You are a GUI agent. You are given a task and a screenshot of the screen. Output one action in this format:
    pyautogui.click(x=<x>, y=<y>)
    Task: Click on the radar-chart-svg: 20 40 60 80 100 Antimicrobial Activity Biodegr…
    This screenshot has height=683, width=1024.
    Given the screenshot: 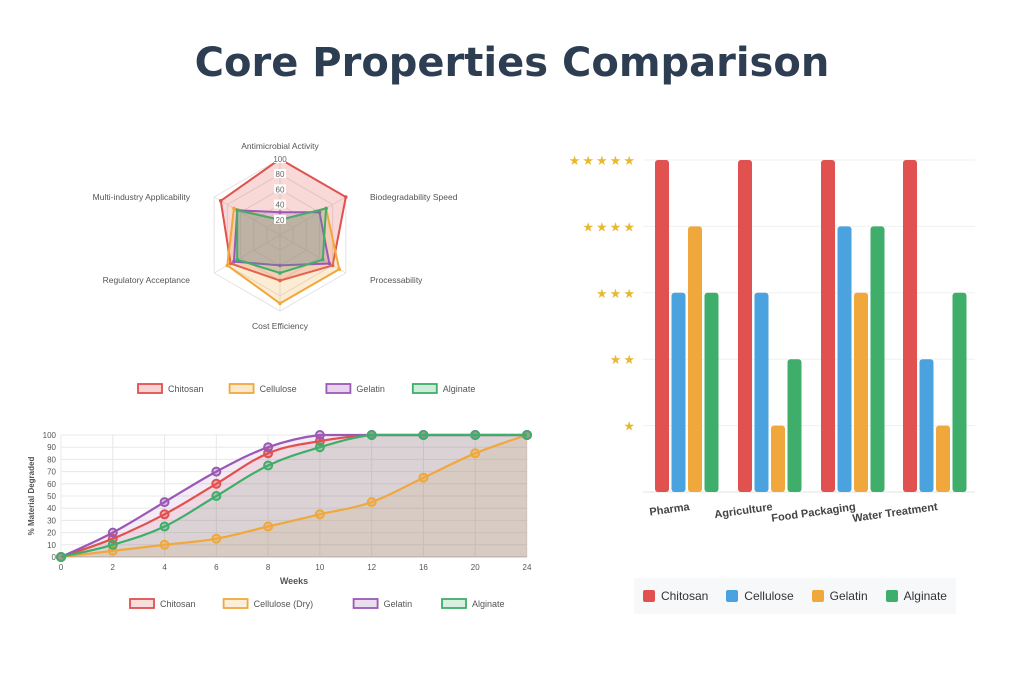 What is the action you would take?
    pyautogui.click(x=284, y=267)
    